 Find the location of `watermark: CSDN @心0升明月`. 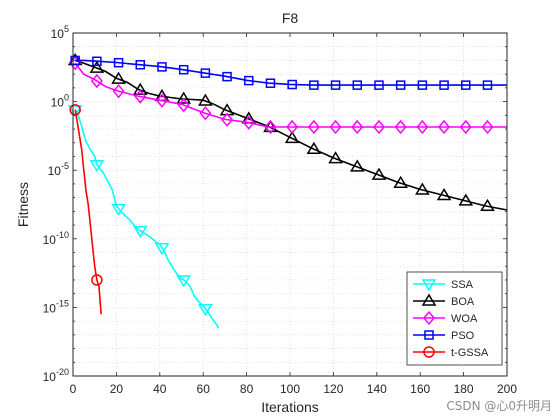

watermark: CSDN @心0升明月 is located at coordinates (499, 406).